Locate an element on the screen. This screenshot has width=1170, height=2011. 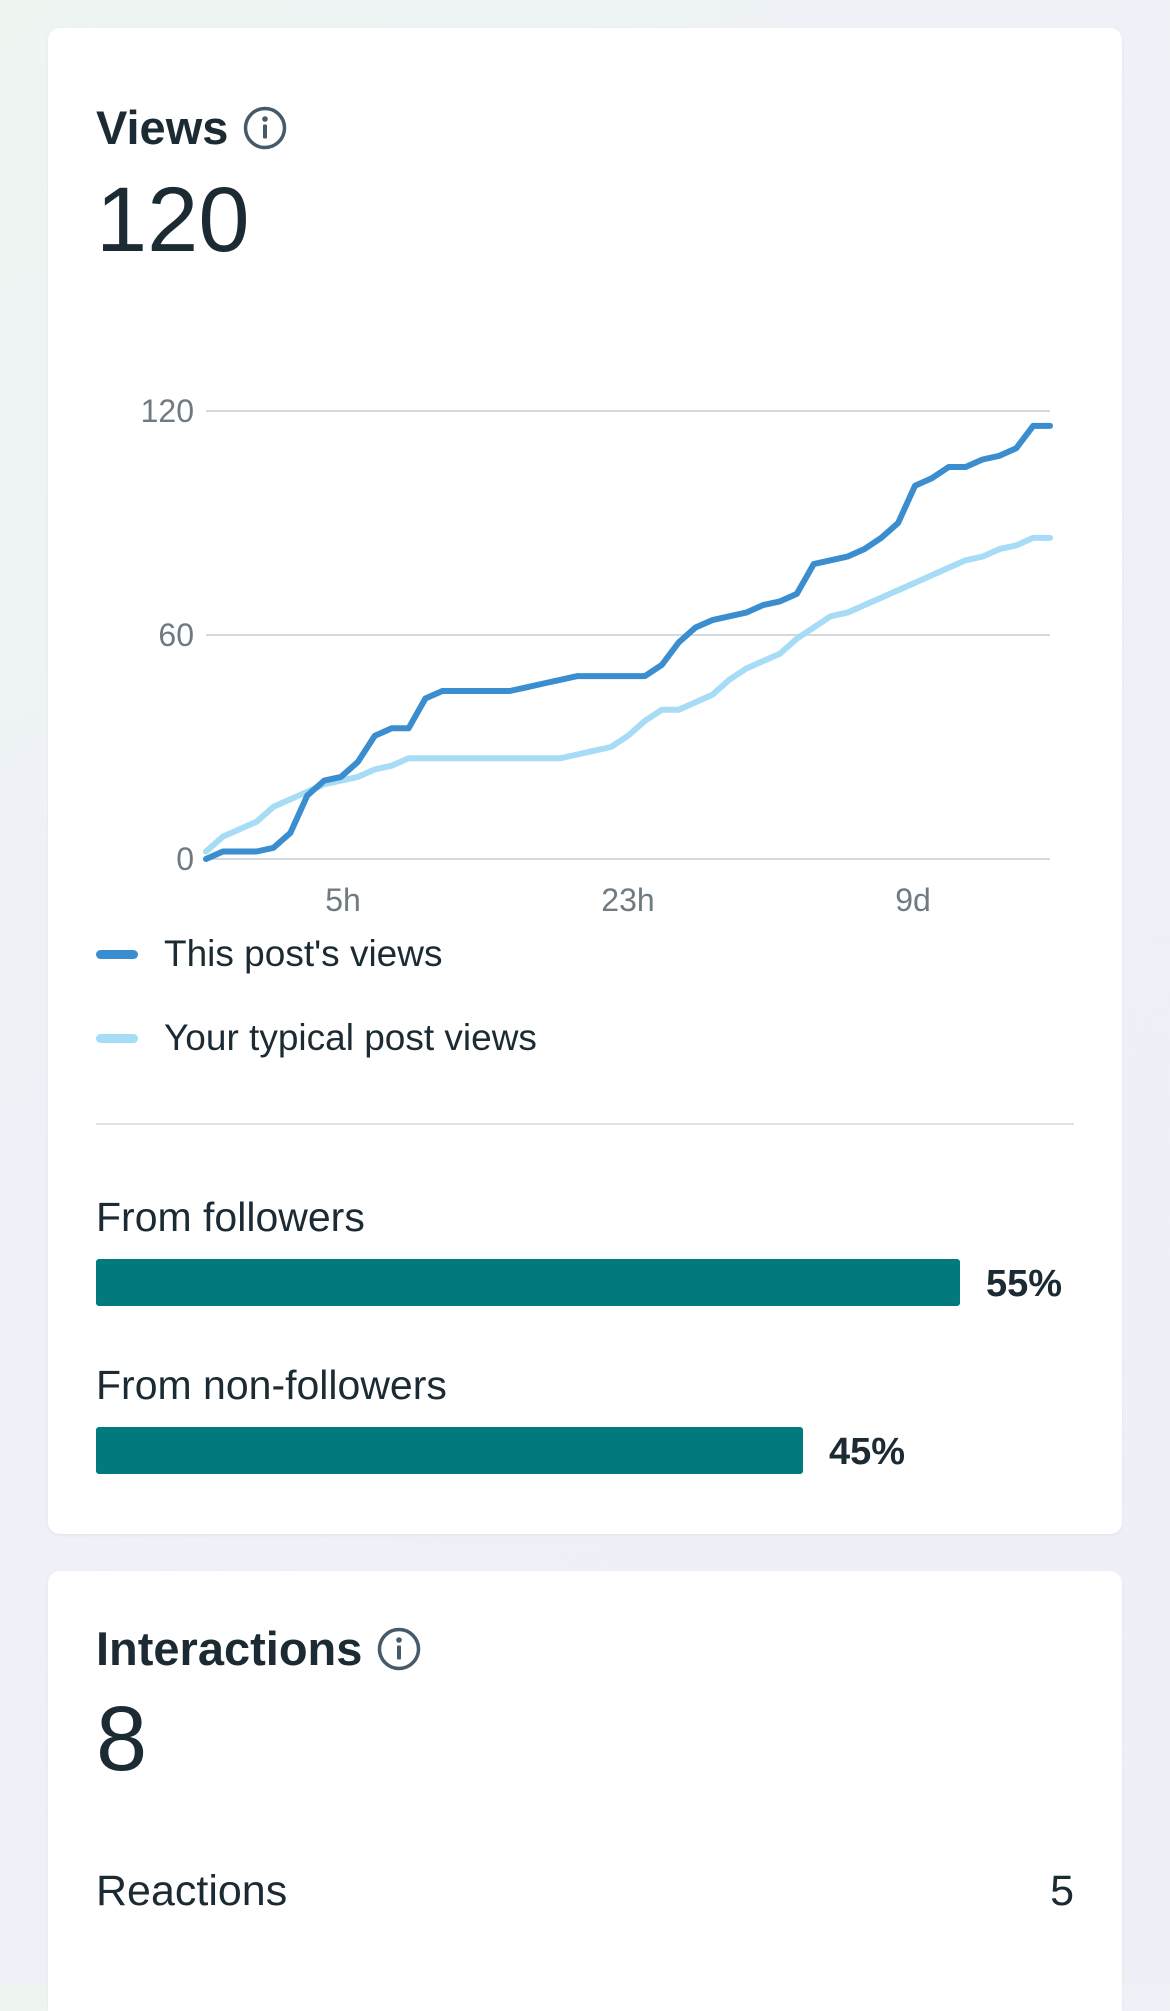
views-title-text: Views is located at coordinates (162, 127).